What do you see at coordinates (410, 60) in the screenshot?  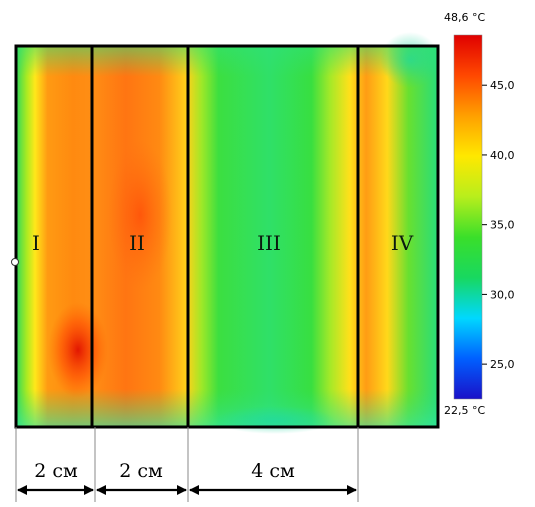 I see `cool-region-top` at bounding box center [410, 60].